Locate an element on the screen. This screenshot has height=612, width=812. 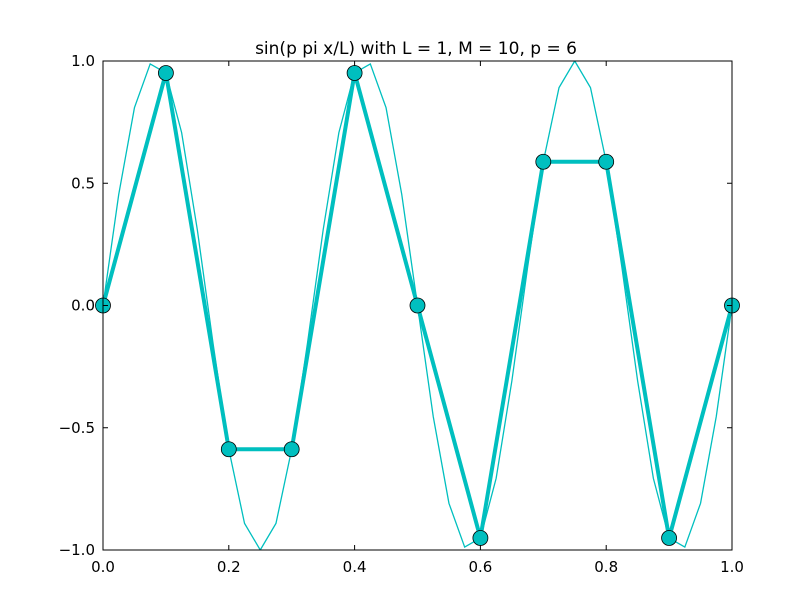
y-tick-label: −1.0 is located at coordinates (77, 550).